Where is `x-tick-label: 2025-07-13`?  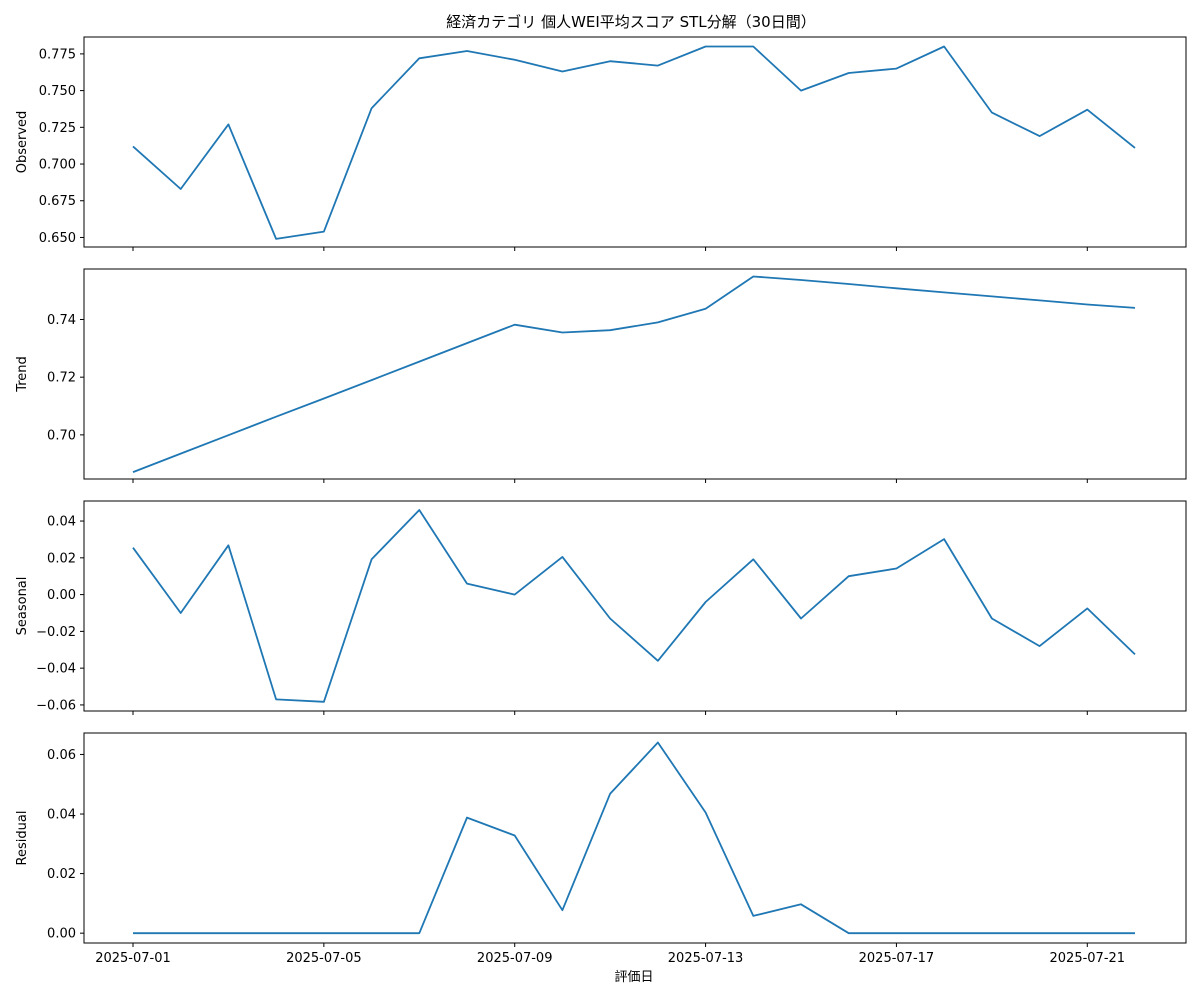 x-tick-label: 2025-07-13 is located at coordinates (706, 958).